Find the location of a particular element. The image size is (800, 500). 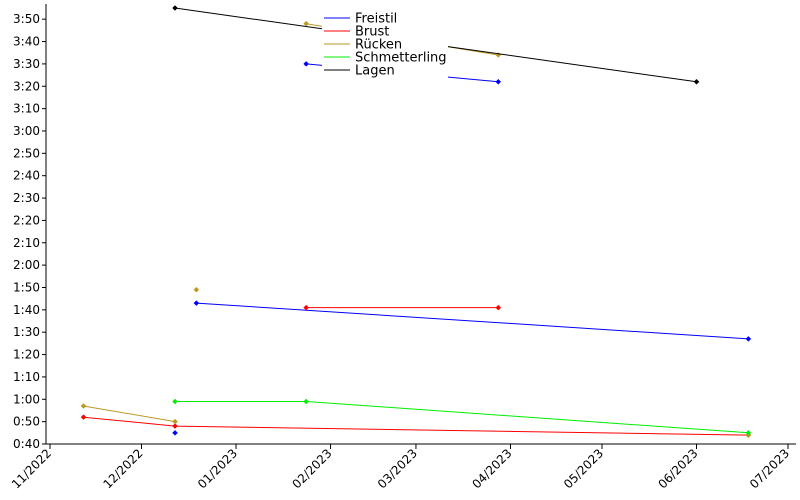

x-tick-label: 02/2023 is located at coordinates (312, 468).